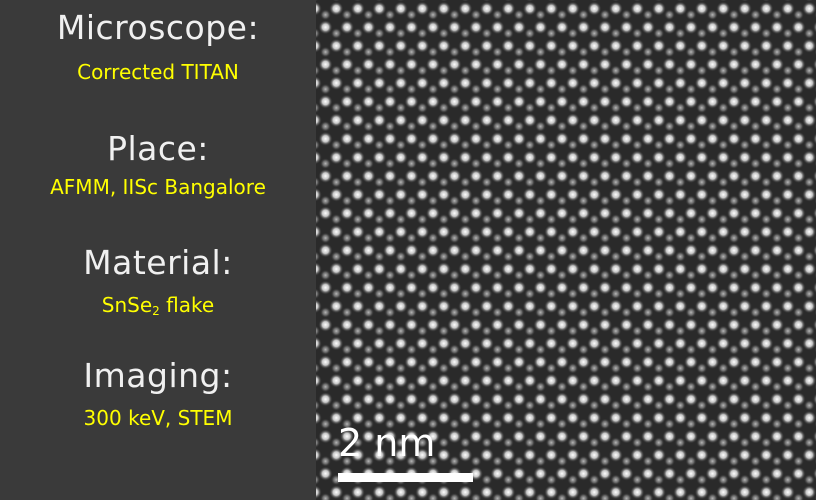 This screenshot has height=500, width=816. Describe the element at coordinates (405, 477) in the screenshot. I see `scale-bar` at that location.